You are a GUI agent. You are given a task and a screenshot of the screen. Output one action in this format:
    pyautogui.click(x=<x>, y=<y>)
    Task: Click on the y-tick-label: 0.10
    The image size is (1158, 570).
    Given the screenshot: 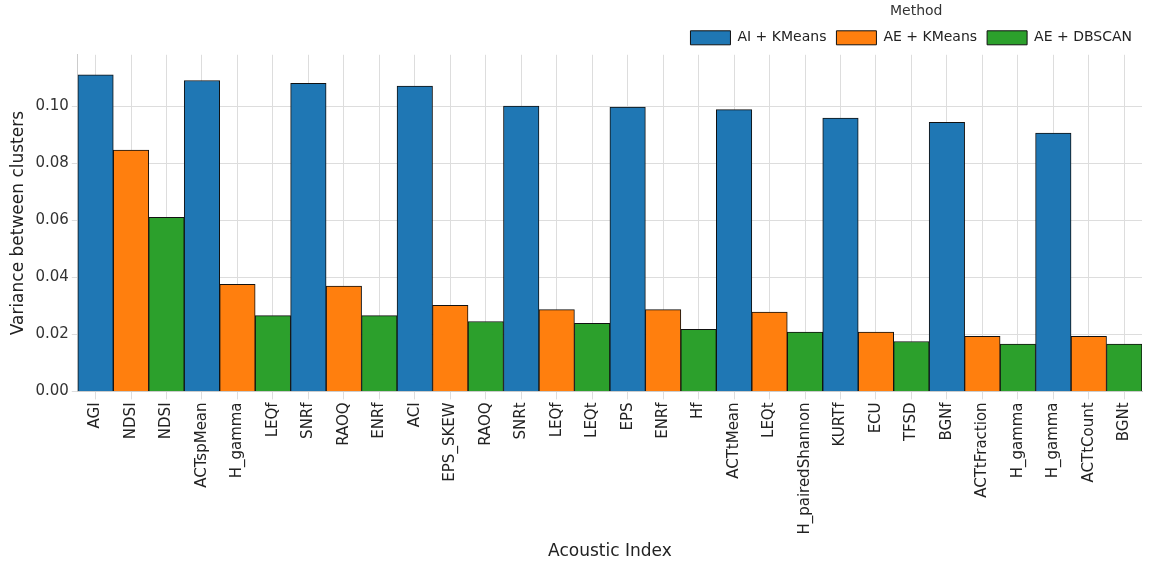 What is the action you would take?
    pyautogui.click(x=52, y=105)
    